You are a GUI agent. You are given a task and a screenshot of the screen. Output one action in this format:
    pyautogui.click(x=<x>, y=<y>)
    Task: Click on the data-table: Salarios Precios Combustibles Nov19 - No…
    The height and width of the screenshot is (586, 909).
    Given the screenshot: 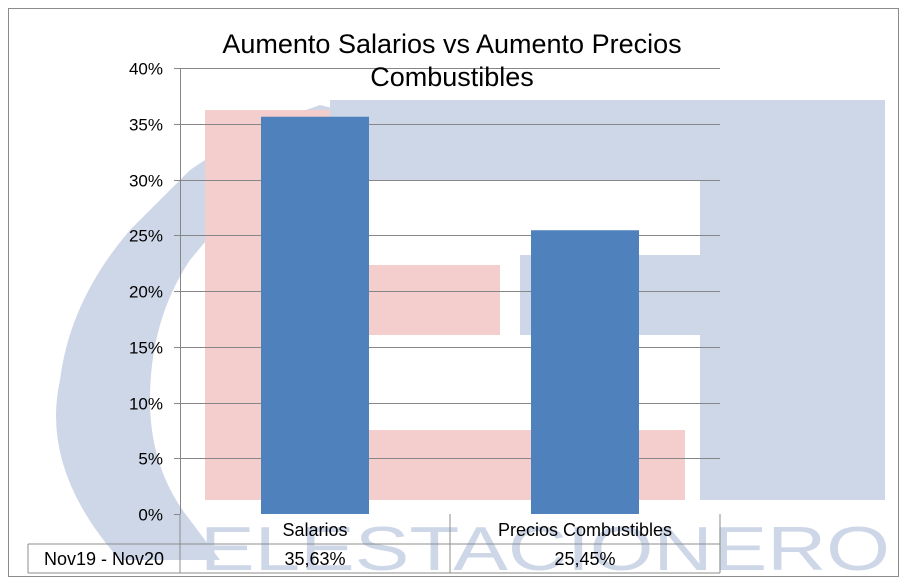 What is the action you would take?
    pyautogui.click(x=374, y=544)
    